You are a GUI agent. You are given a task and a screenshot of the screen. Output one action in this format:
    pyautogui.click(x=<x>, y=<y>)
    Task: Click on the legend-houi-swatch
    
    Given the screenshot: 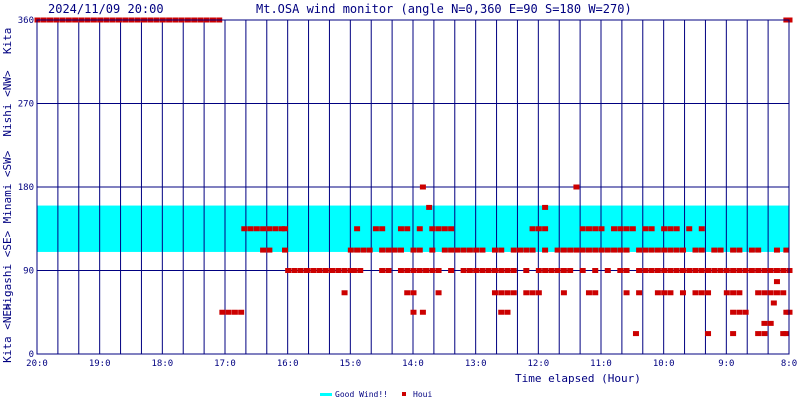 What is the action you would take?
    pyautogui.click(x=404, y=394)
    